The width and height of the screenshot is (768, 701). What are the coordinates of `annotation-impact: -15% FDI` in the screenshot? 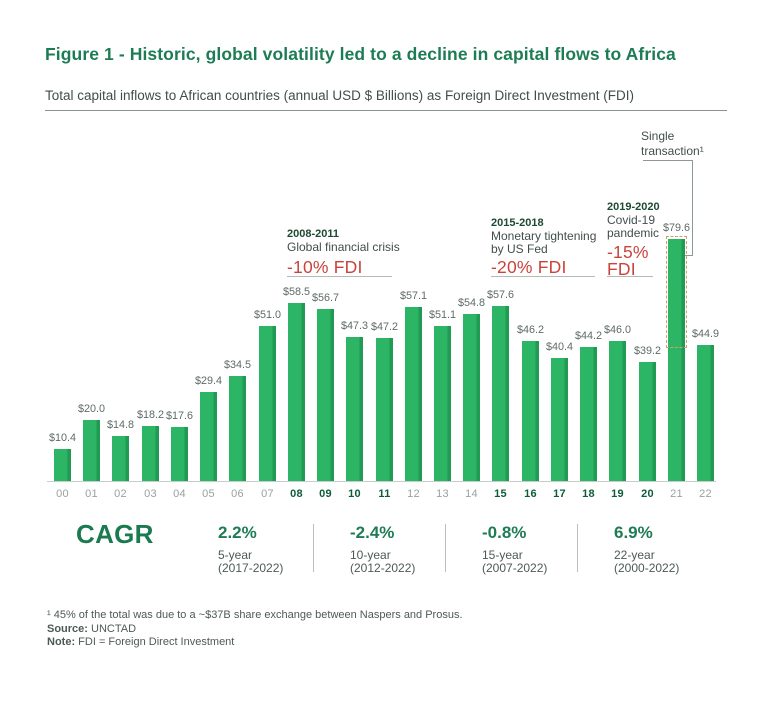 It's located at (628, 260).